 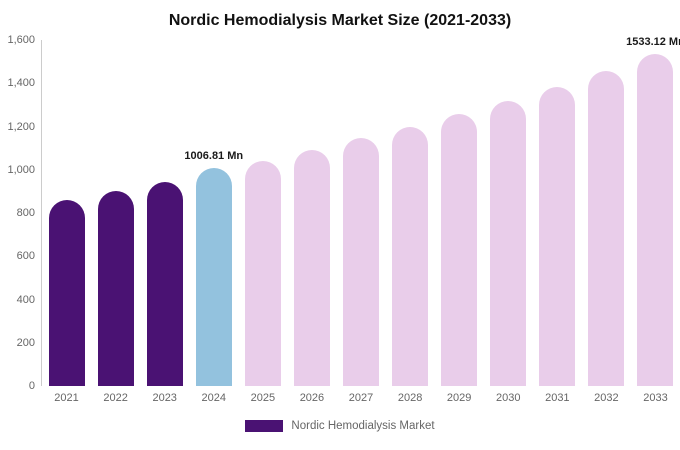 I want to click on y-axis-label-1,000: 1,000, so click(x=21, y=169).